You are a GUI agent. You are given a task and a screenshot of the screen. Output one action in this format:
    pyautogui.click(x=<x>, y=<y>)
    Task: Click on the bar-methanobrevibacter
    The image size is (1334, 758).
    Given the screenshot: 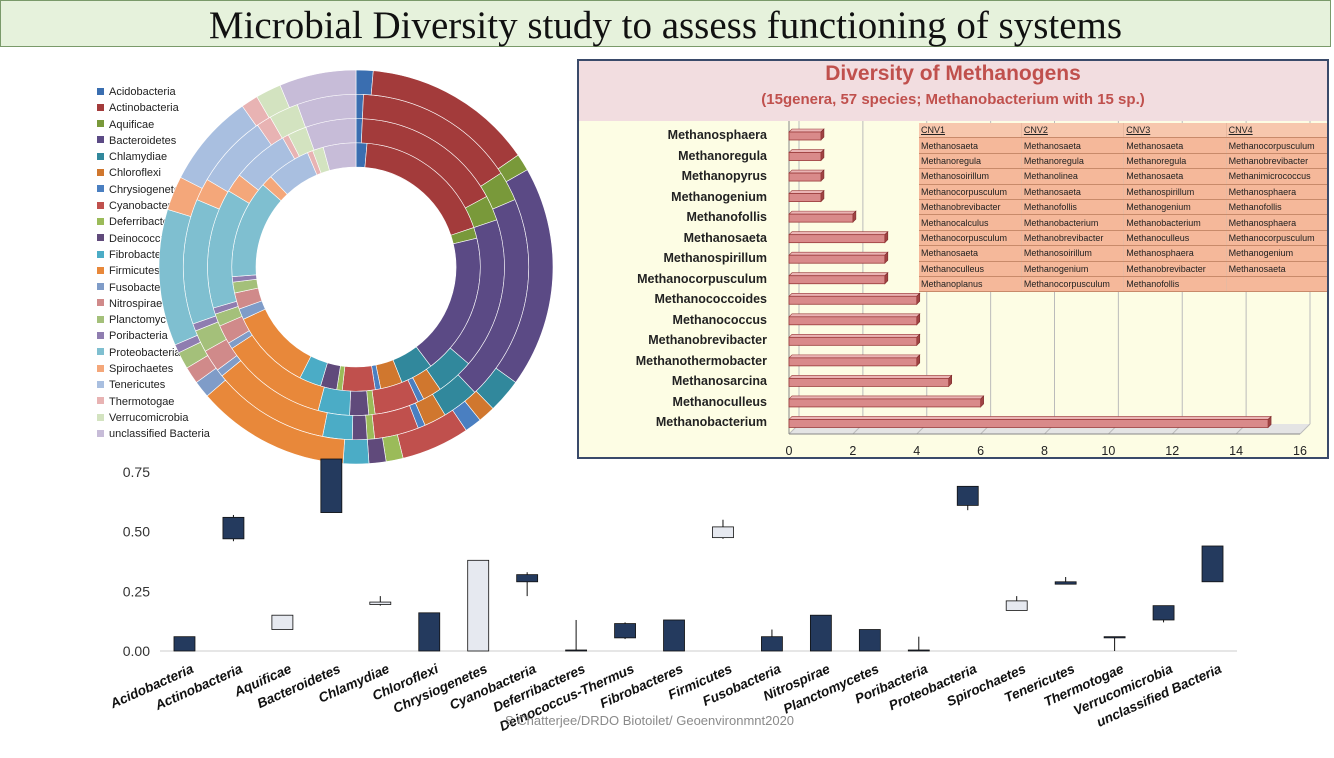 What is the action you would take?
    pyautogui.click(x=853, y=341)
    